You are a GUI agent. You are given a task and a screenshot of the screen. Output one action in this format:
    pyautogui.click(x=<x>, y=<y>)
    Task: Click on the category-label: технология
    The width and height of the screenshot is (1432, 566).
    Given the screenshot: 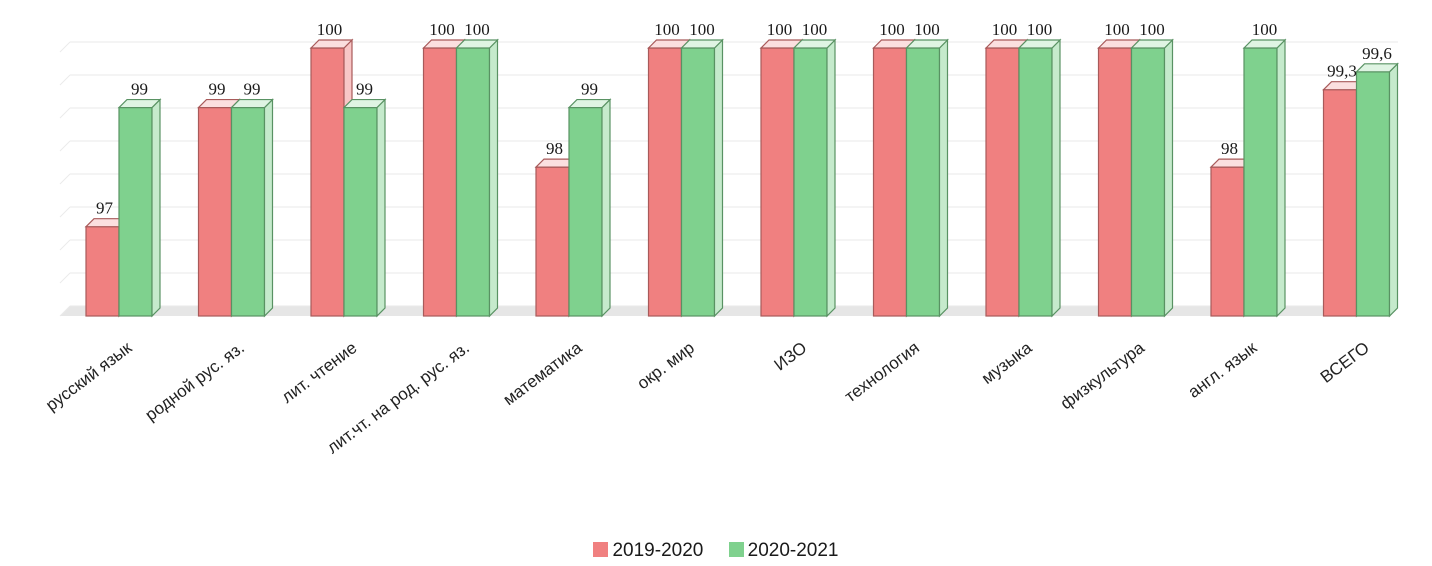 What is the action you would take?
    pyautogui.click(x=882, y=372)
    